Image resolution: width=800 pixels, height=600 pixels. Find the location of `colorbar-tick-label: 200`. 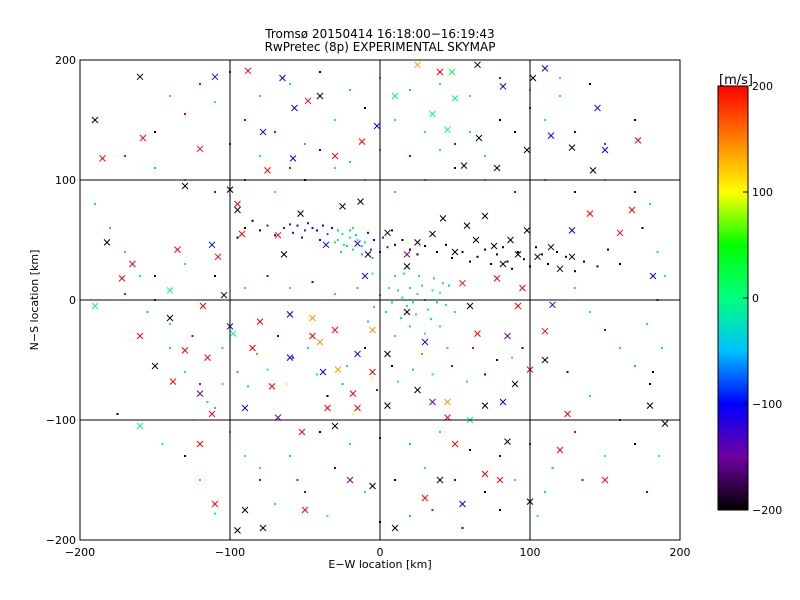

colorbar-tick-label: 200 is located at coordinates (762, 86).